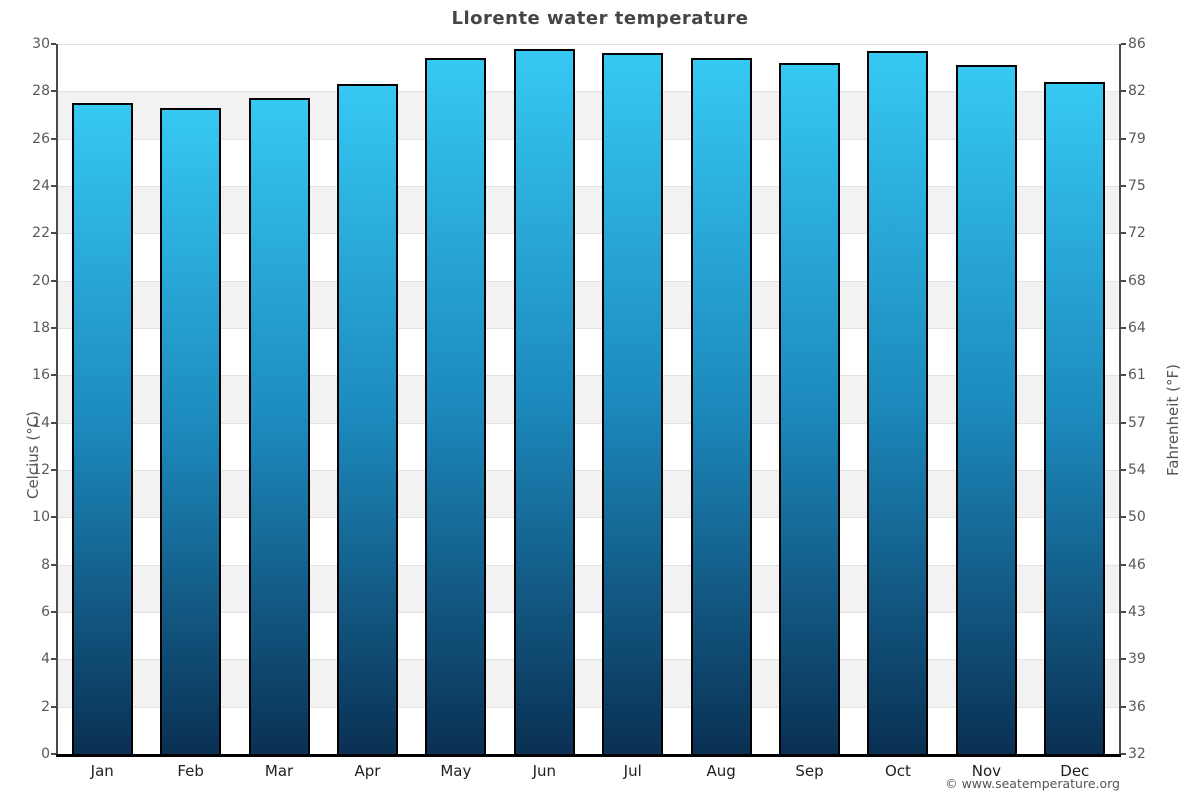  What do you see at coordinates (633, 403) in the screenshot?
I see `bar-jul` at bounding box center [633, 403].